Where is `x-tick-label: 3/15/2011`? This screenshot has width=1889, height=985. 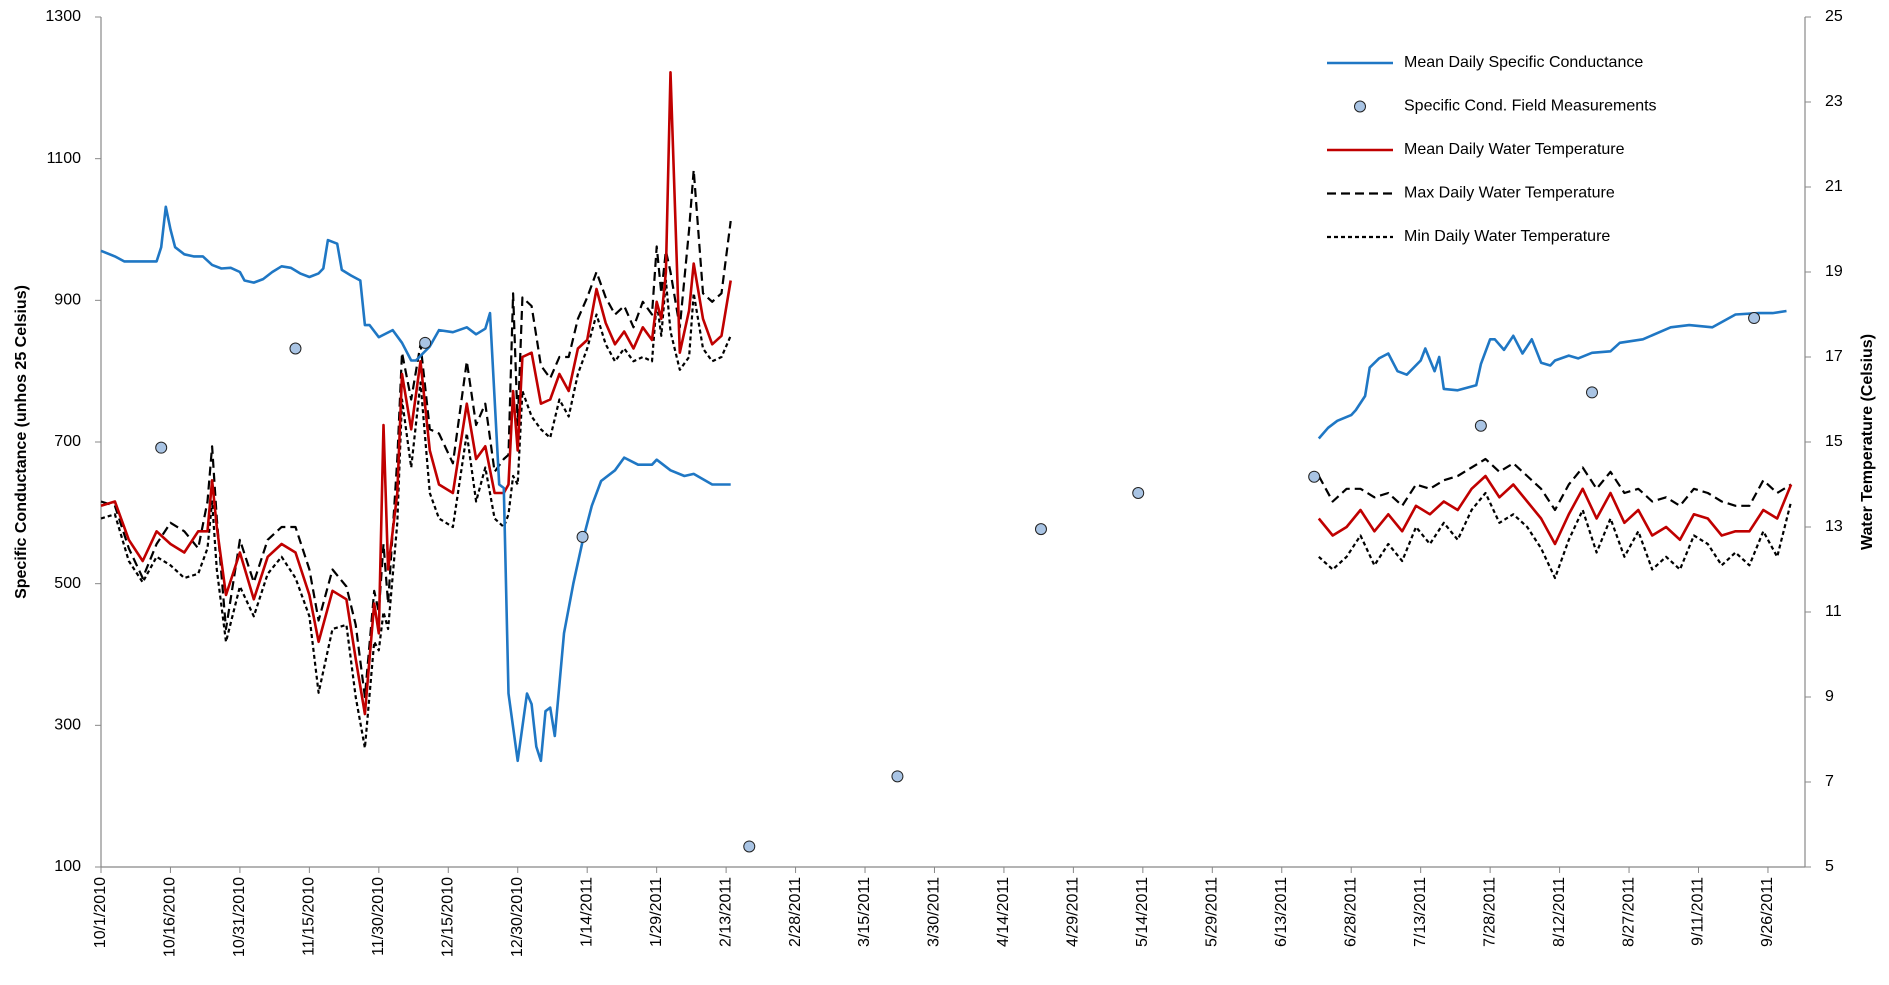
x-tick-label: 3/15/2011 is located at coordinates (864, 912).